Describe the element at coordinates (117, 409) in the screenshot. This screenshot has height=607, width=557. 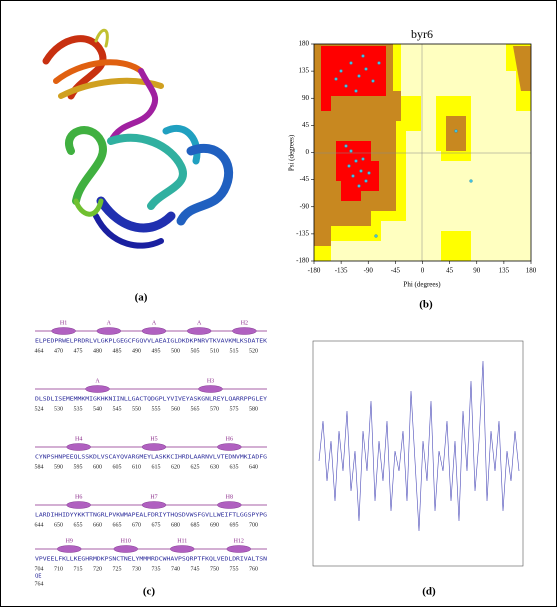
I see `residue-number: 545` at that location.